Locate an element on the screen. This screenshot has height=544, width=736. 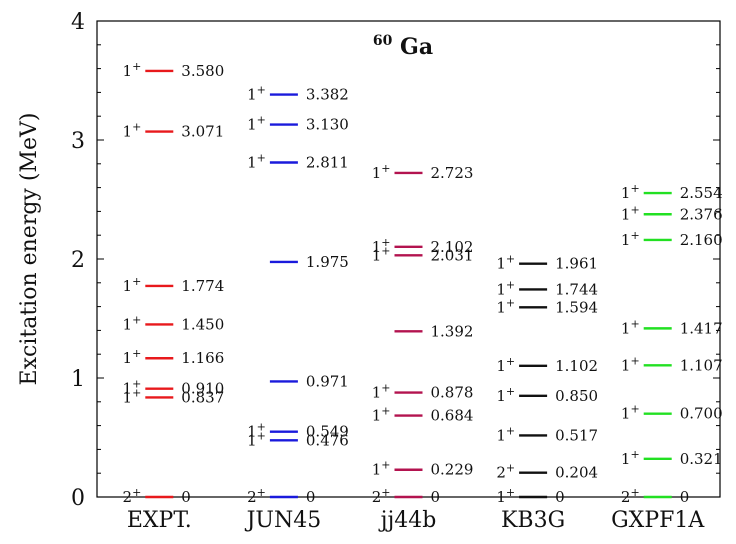
energy-value-label: 2.160 is located at coordinates (701, 240).